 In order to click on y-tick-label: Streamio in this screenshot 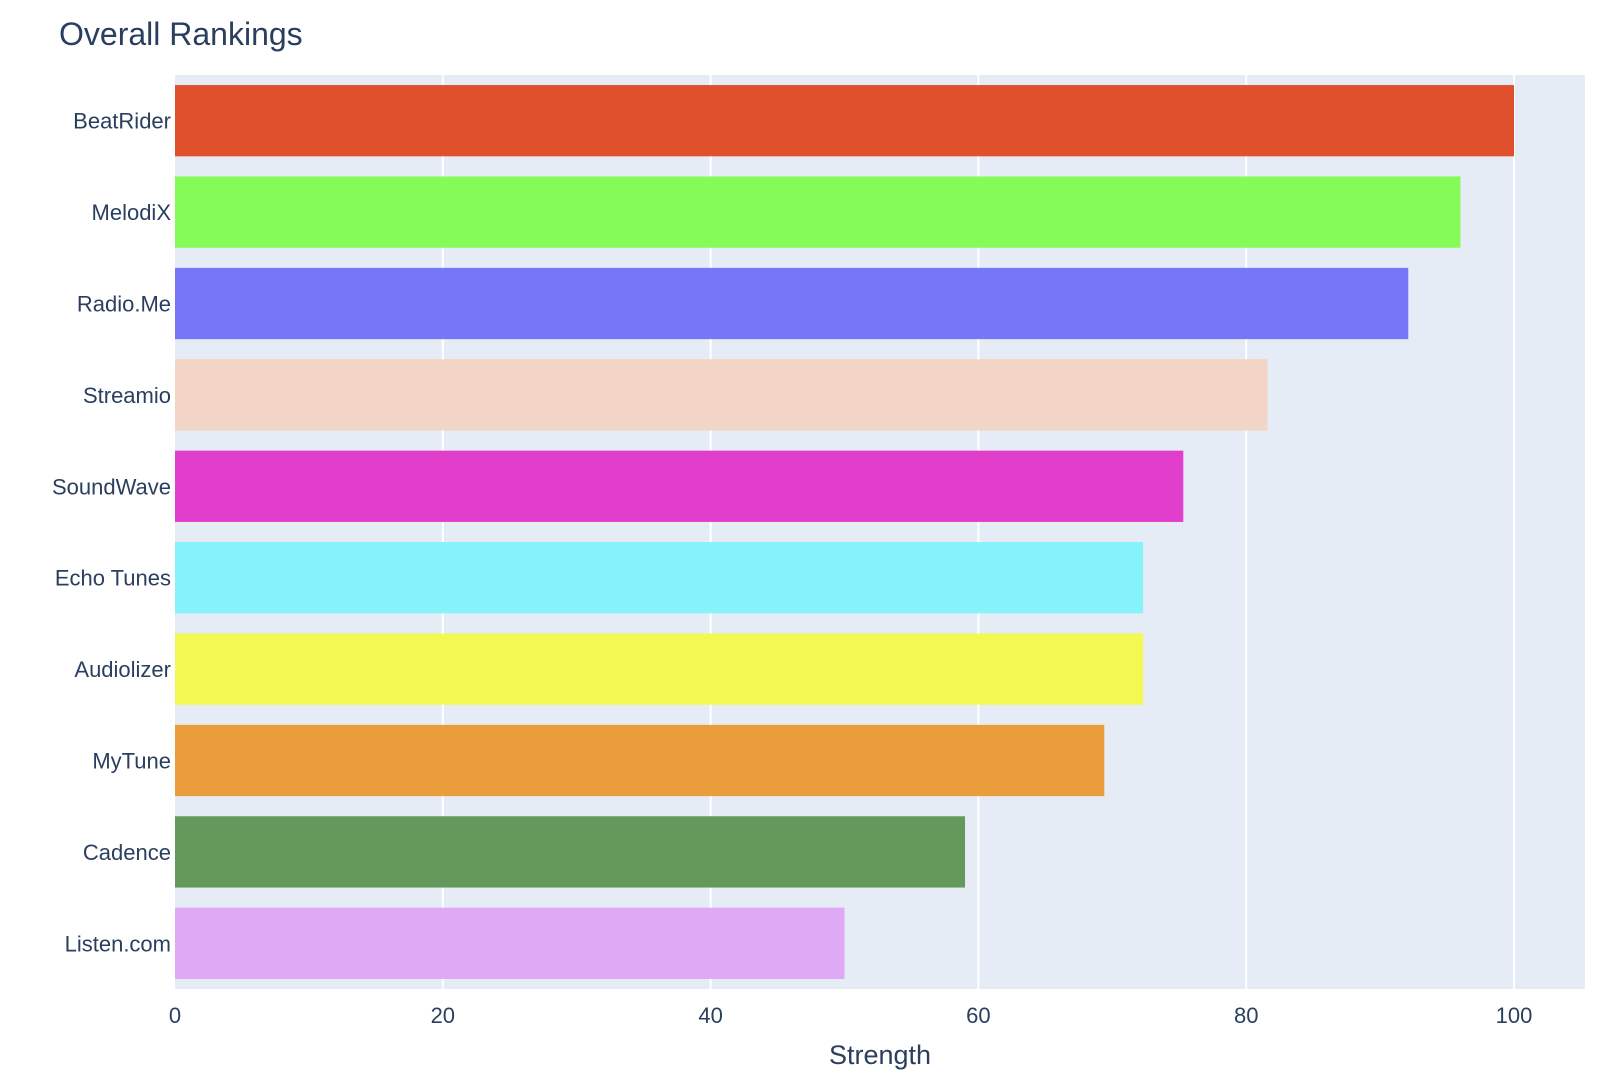, I will do `click(127, 395)`.